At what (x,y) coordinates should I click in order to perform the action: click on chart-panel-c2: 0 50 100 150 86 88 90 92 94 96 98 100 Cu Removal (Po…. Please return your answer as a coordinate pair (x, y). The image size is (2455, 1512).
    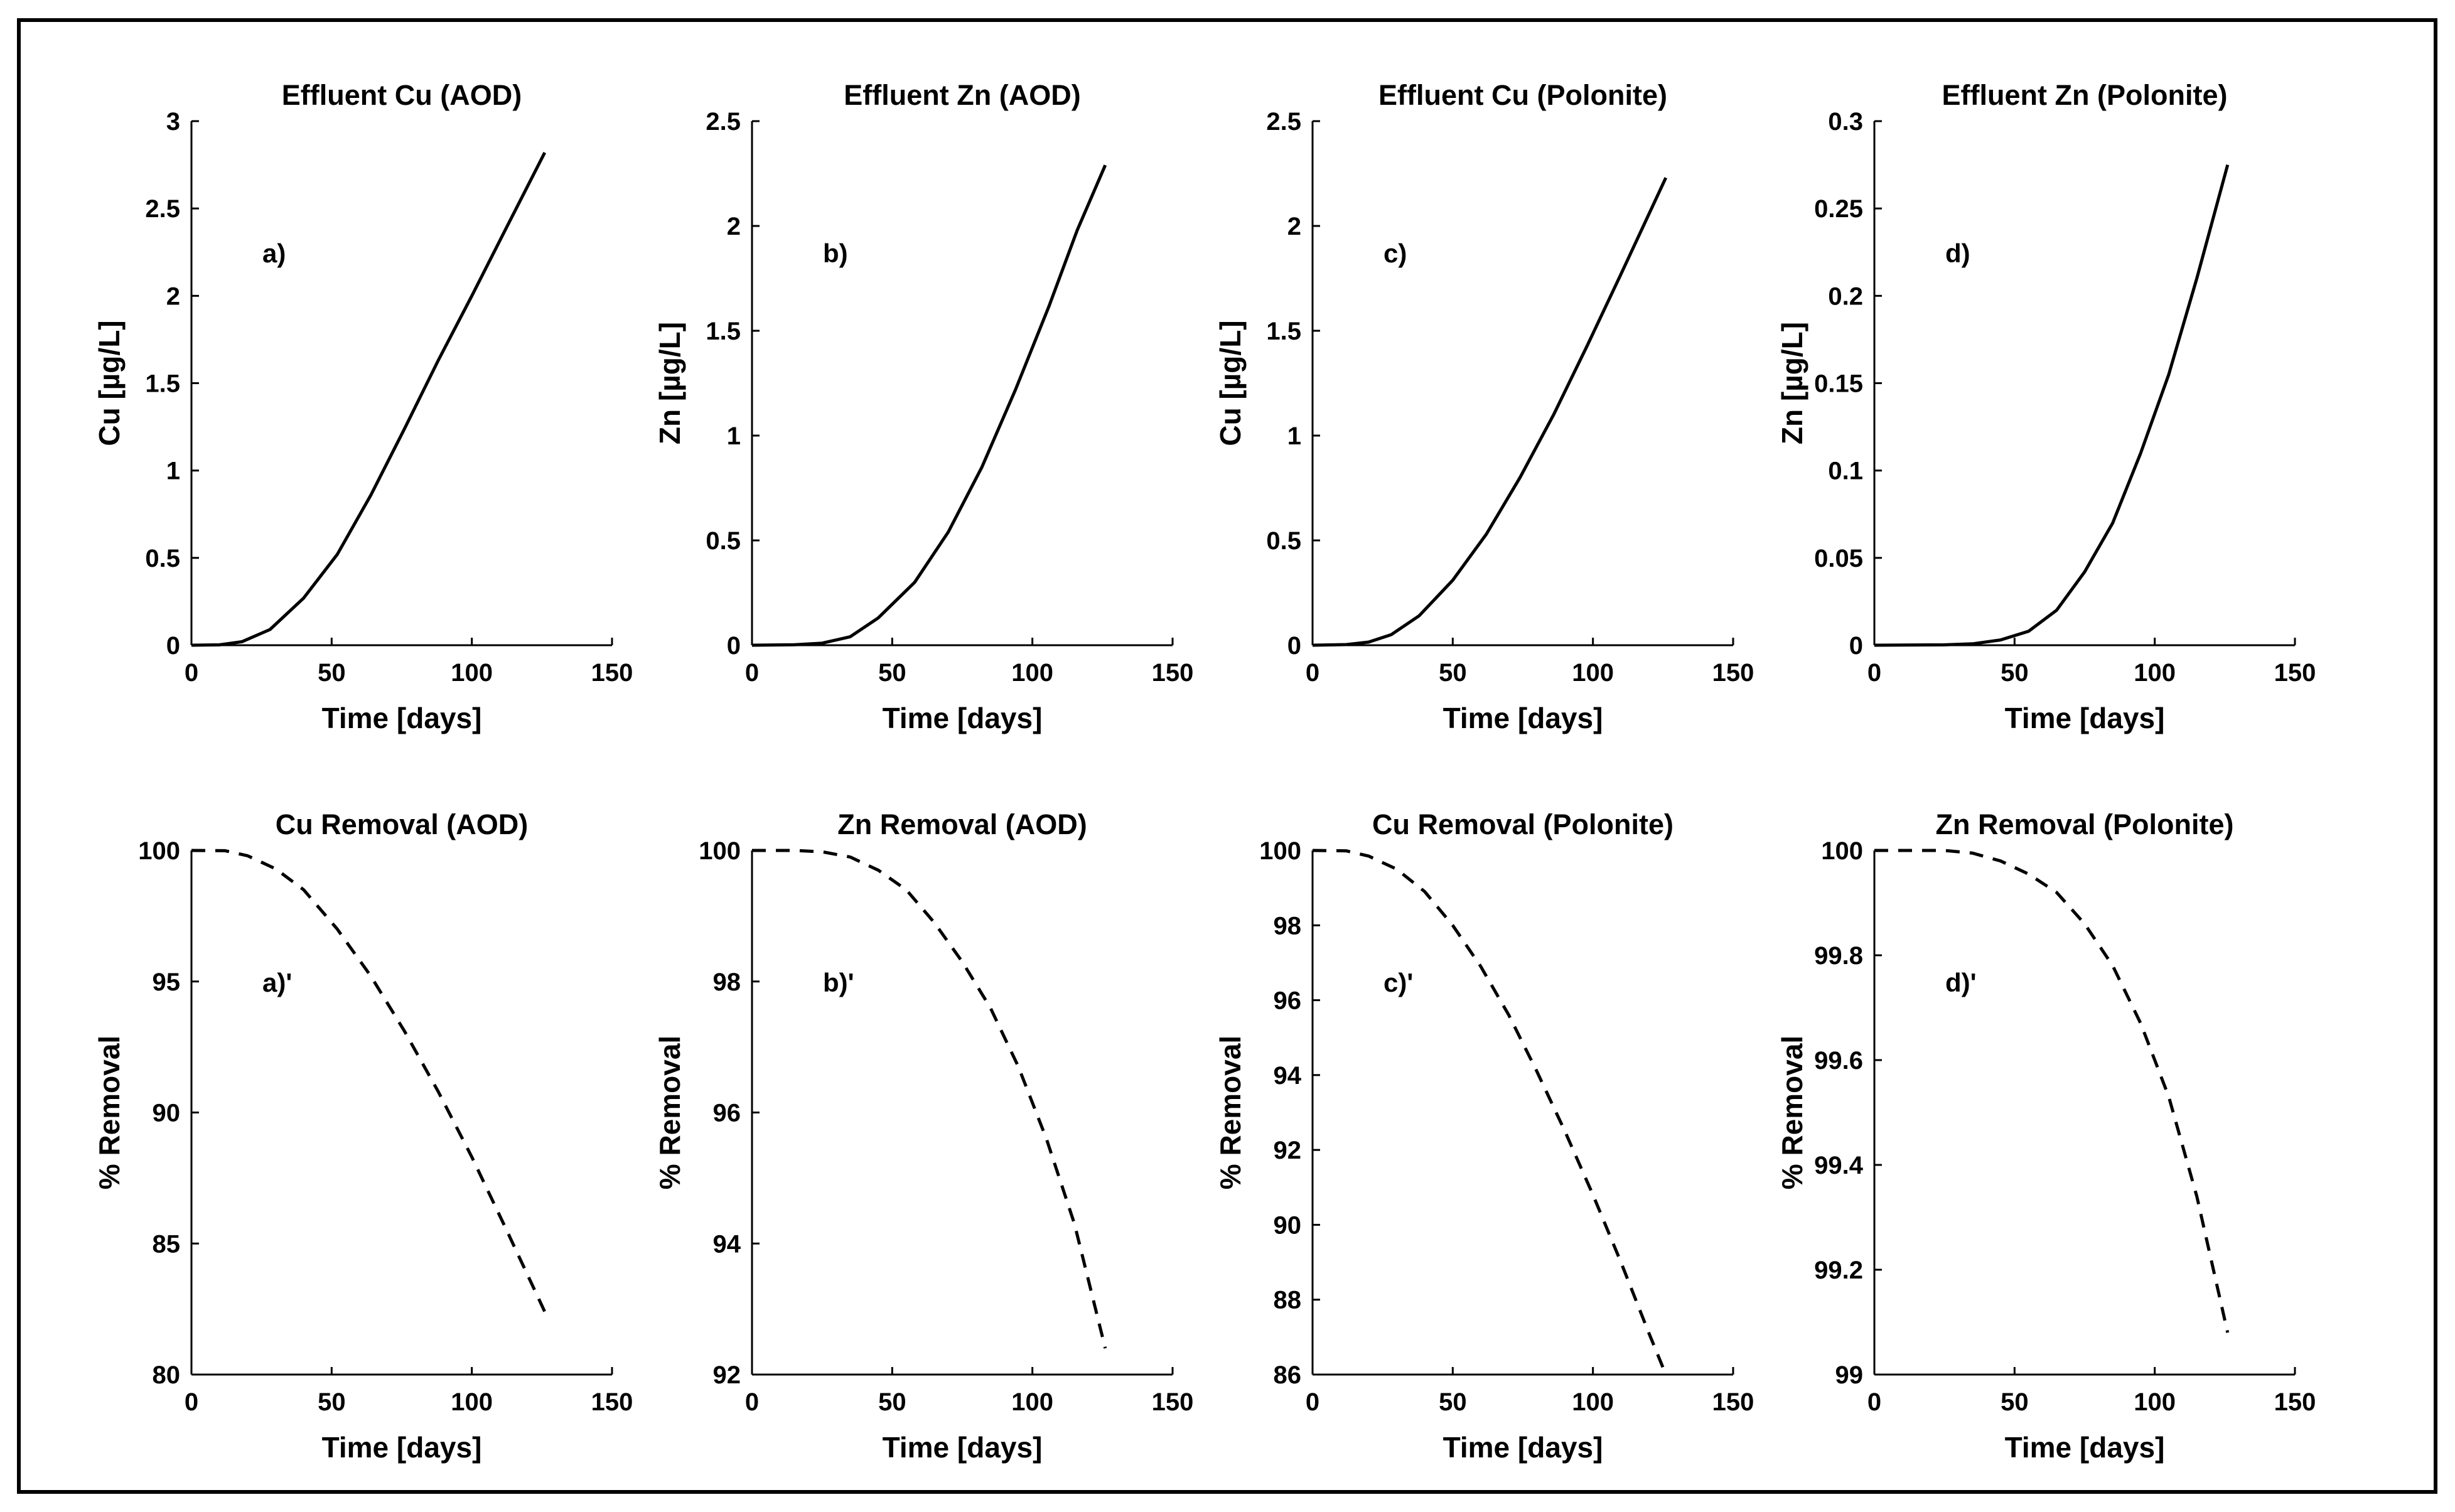
    Looking at the image, I should click on (1484, 1136).